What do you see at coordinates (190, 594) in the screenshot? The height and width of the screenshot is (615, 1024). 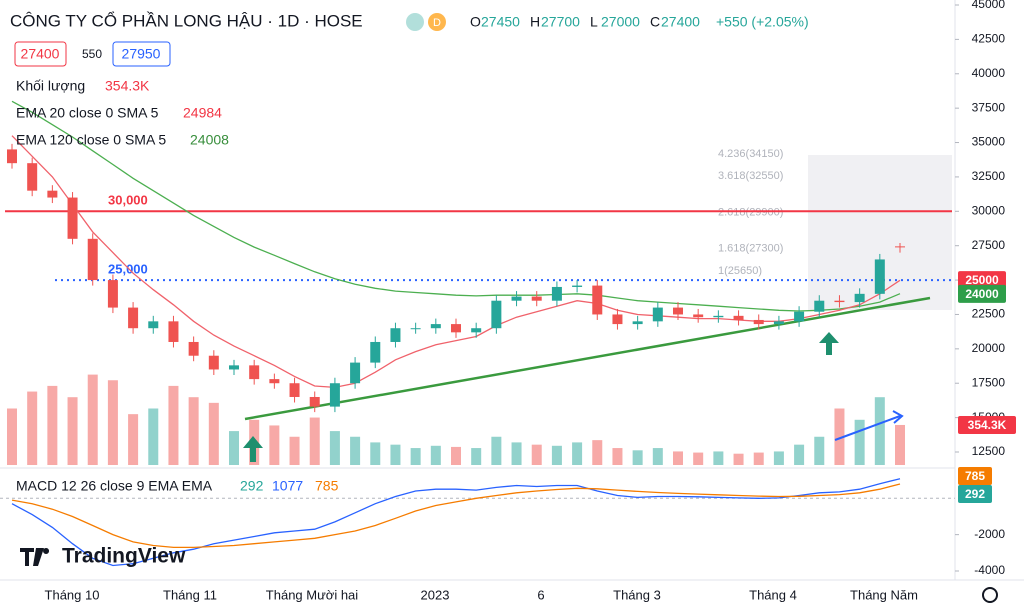 I see `x-tick-label: Tháng 11` at bounding box center [190, 594].